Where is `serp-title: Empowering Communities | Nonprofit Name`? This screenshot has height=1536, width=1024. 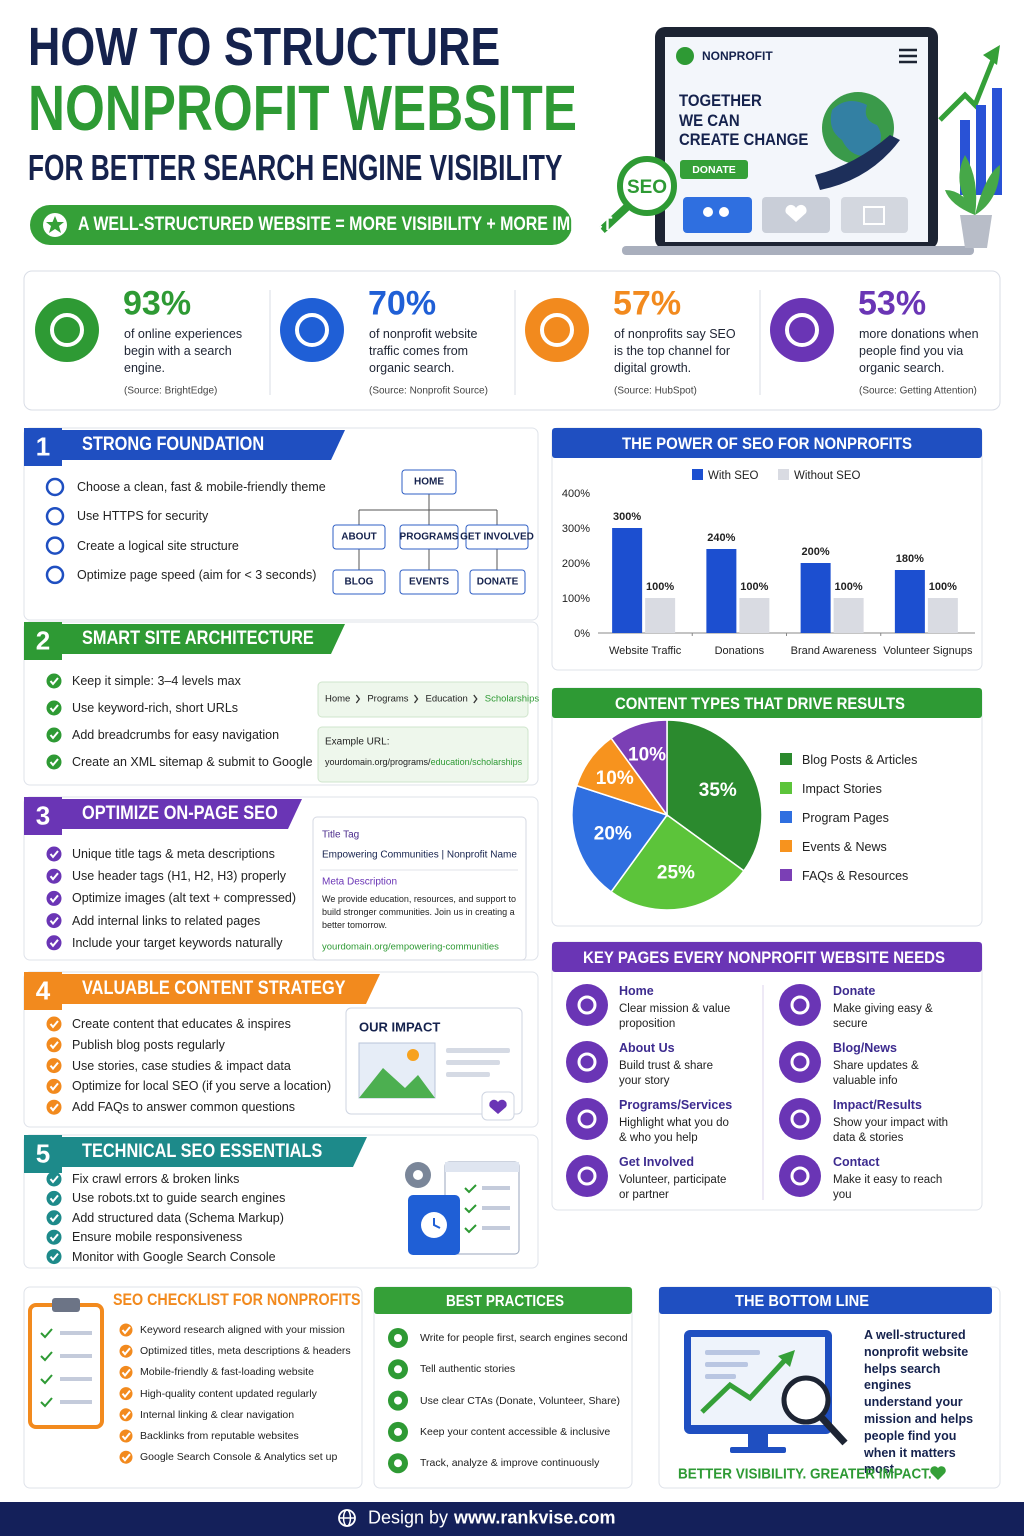 serp-title: Empowering Communities | Nonprofit Name is located at coordinates (419, 855).